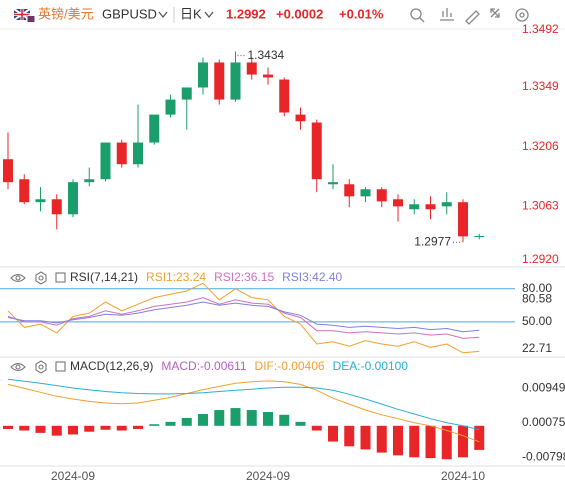  What do you see at coordinates (537, 348) in the screenshot?
I see `value-tag: 22.71` at bounding box center [537, 348].